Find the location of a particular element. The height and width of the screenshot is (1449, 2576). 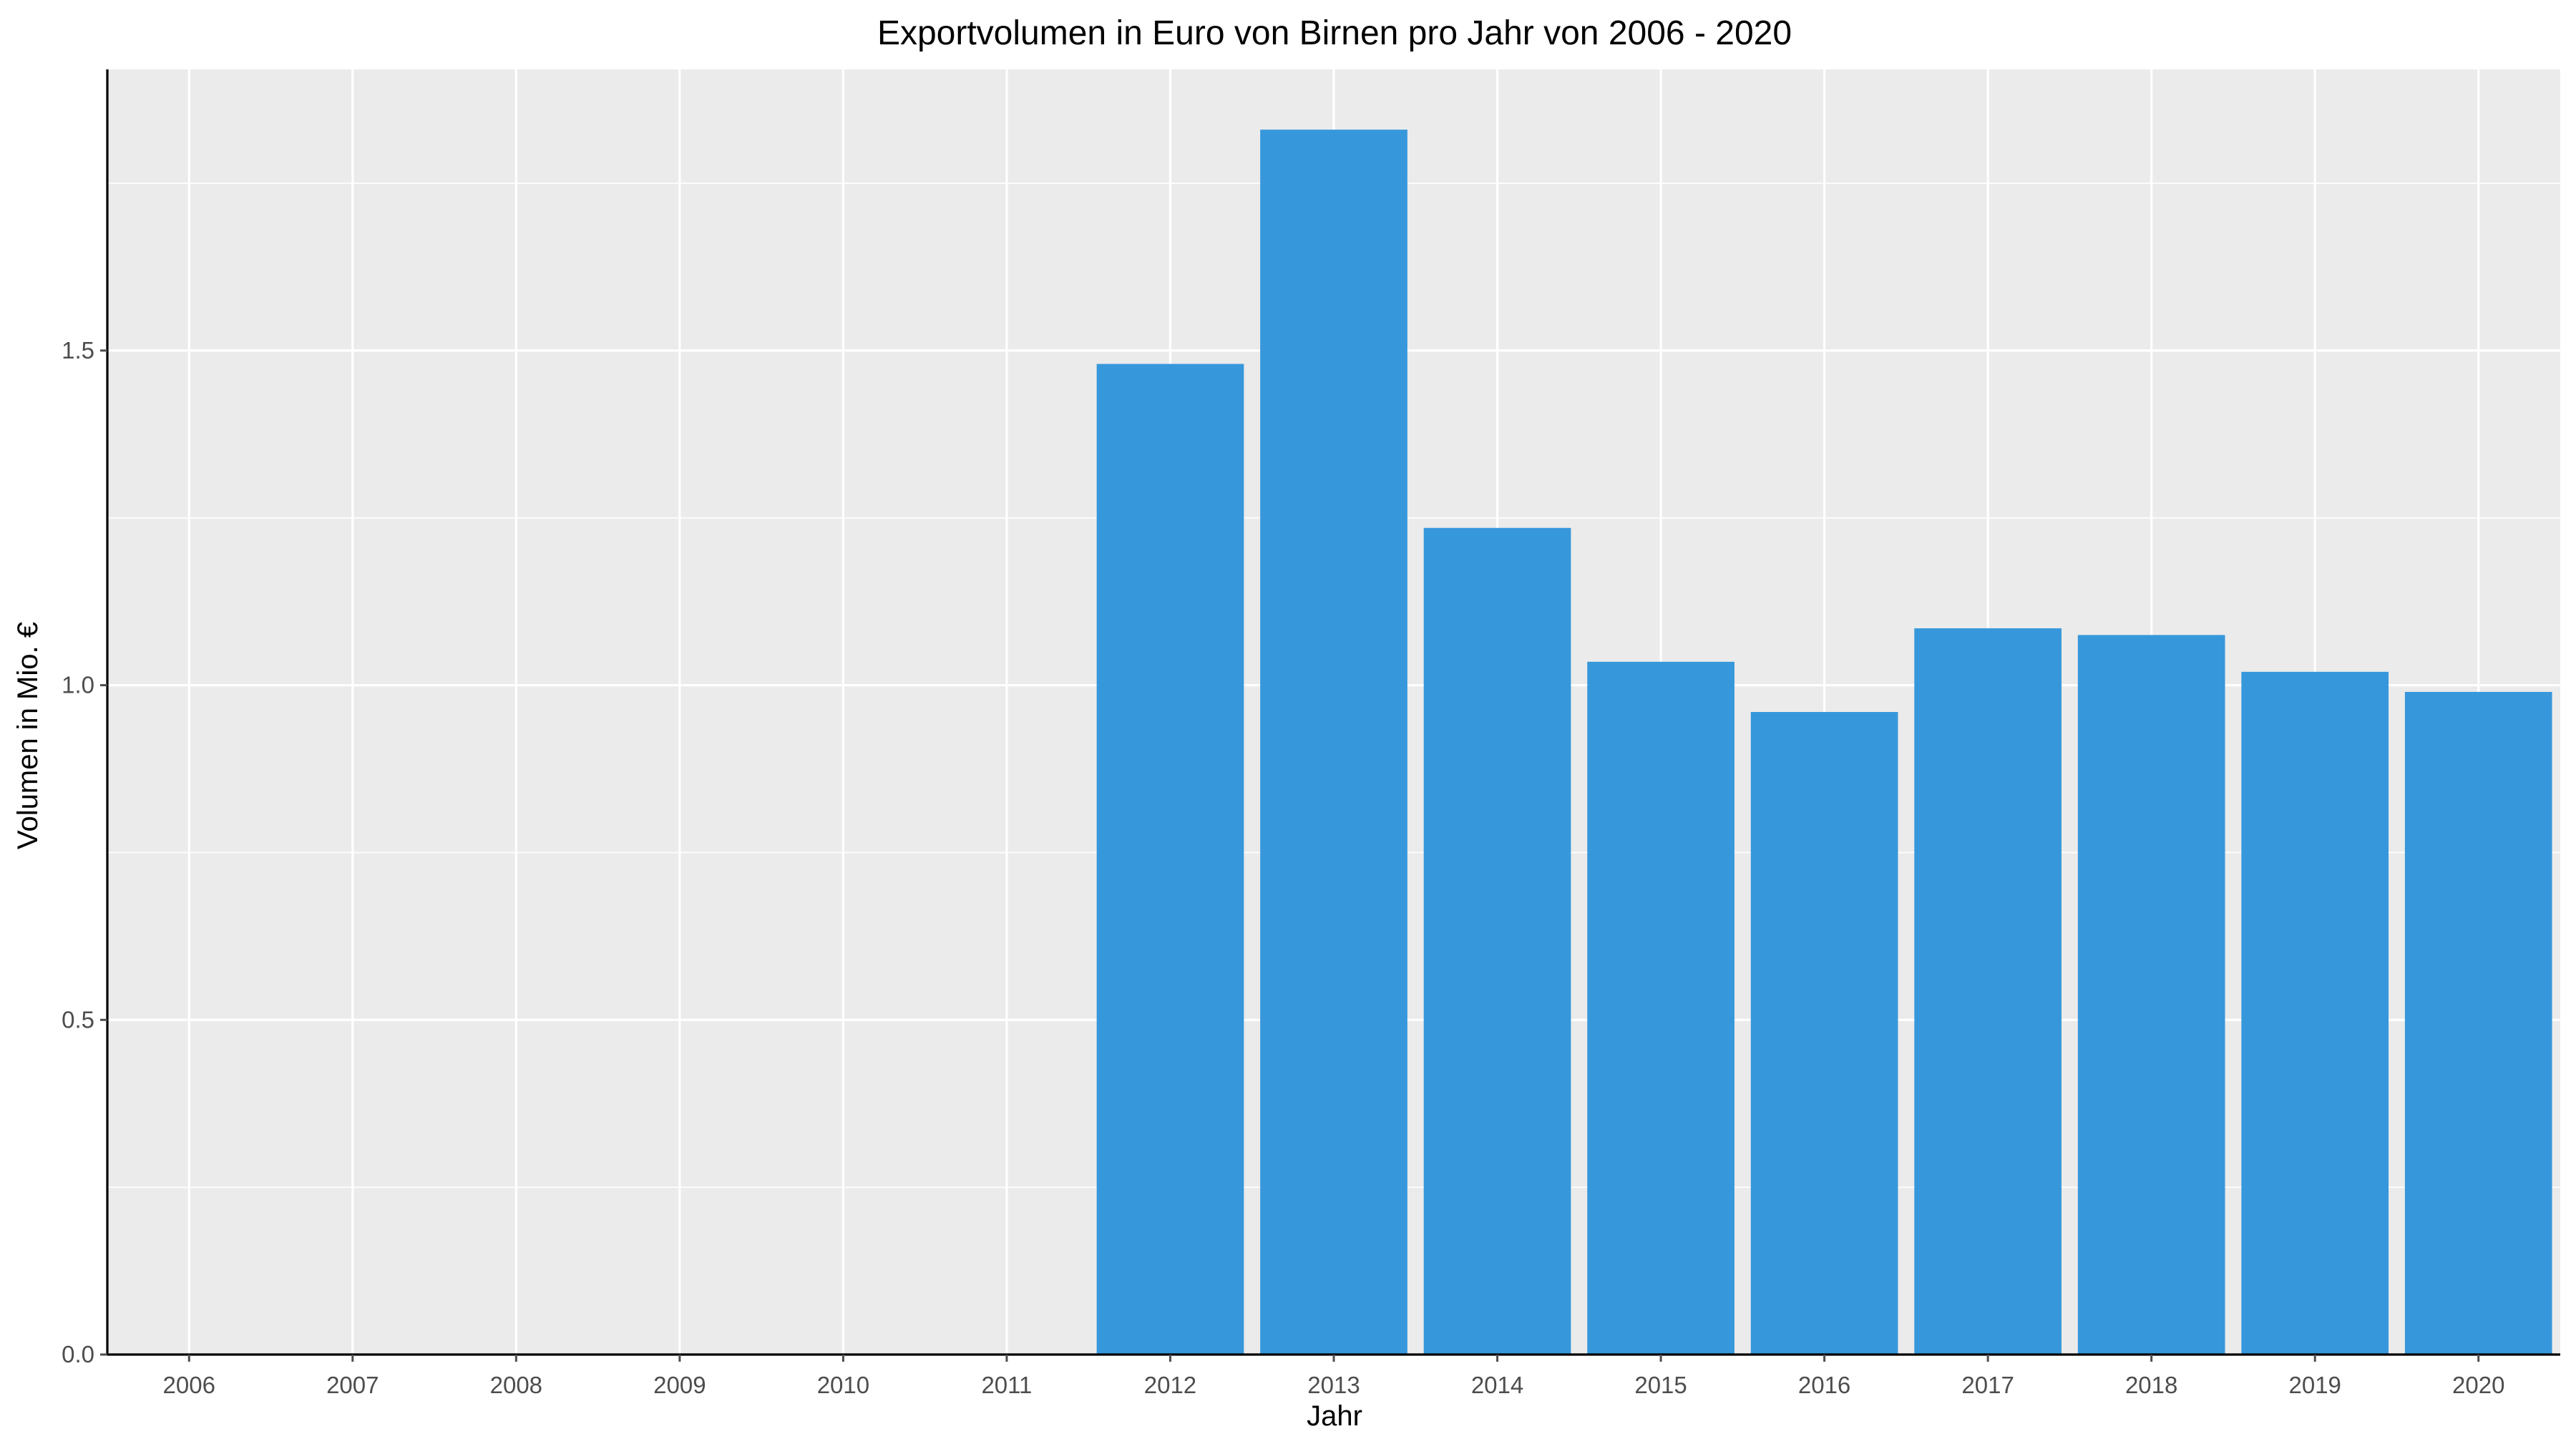

bar-2018 is located at coordinates (2151, 995).